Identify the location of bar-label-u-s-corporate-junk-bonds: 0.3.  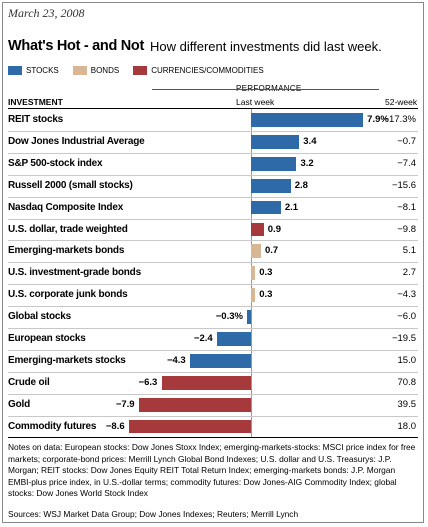
(266, 295).